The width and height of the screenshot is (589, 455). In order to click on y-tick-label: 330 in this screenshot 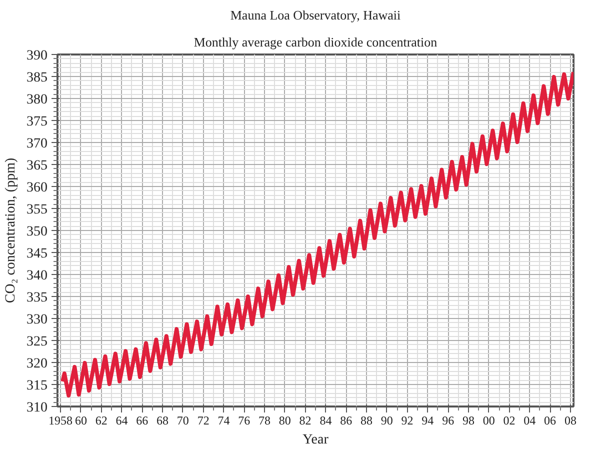, I will do `click(37, 320)`.